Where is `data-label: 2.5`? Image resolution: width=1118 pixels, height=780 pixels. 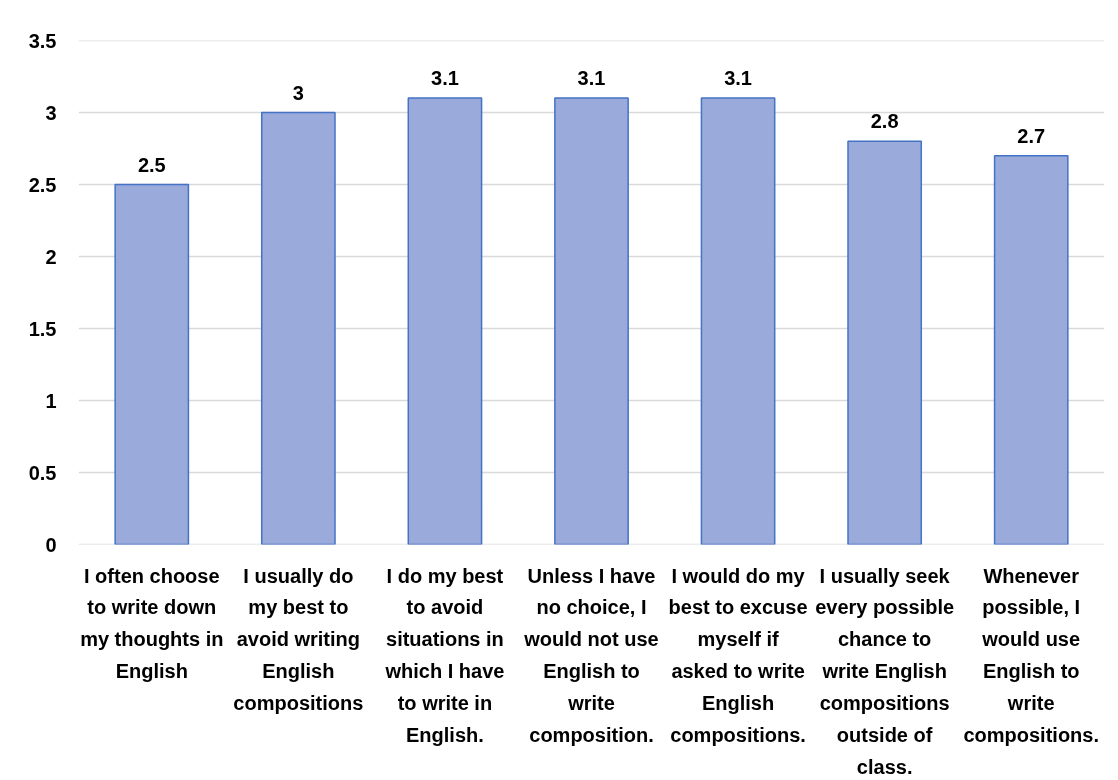
data-label: 2.5 is located at coordinates (151, 164).